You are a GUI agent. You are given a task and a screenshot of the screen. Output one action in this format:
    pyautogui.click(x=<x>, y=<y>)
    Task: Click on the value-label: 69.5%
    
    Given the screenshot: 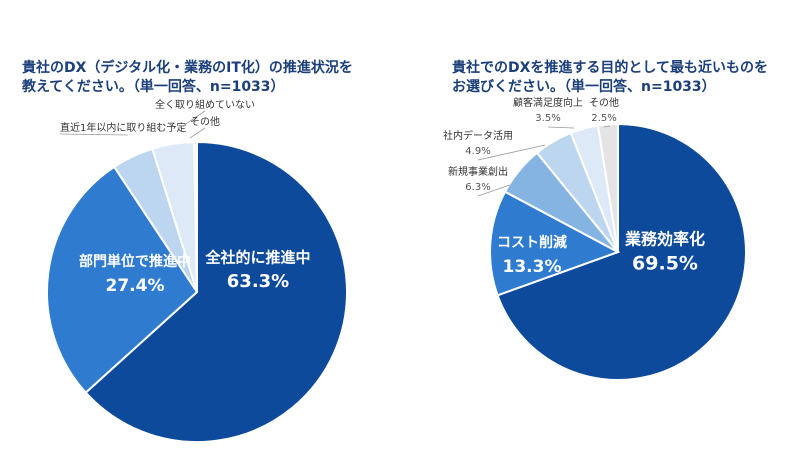 What is the action you would take?
    pyautogui.click(x=665, y=264)
    